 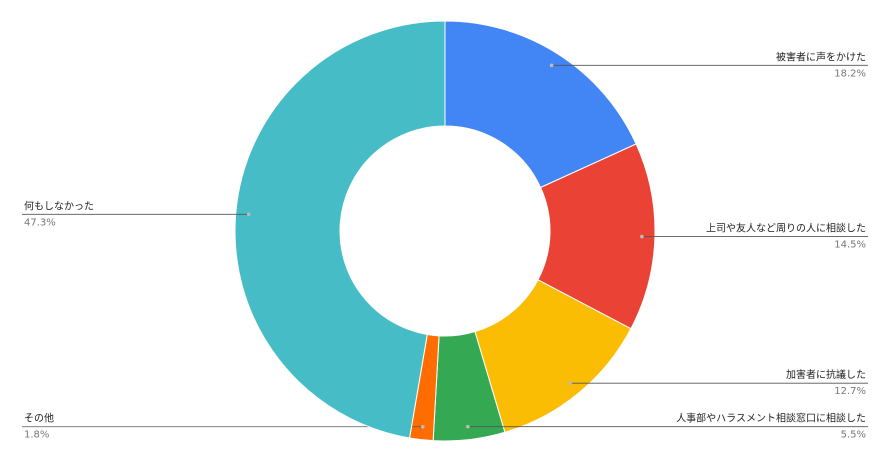 I want to click on slice-value: 12.7%, so click(x=850, y=391).